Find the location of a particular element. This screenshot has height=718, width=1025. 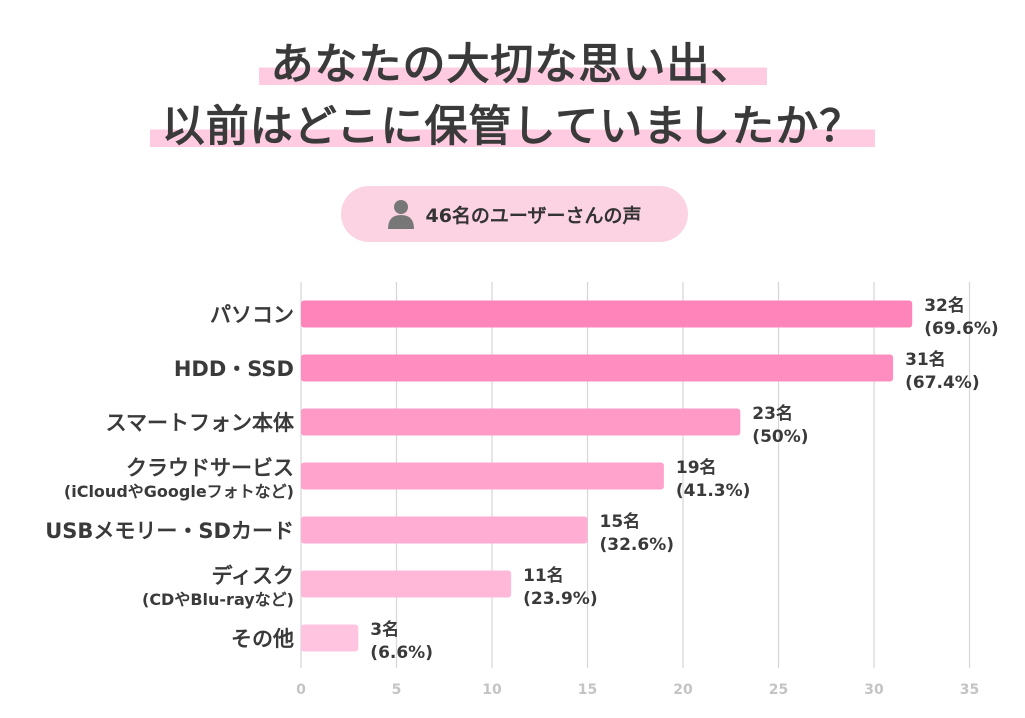

data-label-count: 31名 is located at coordinates (925, 359).